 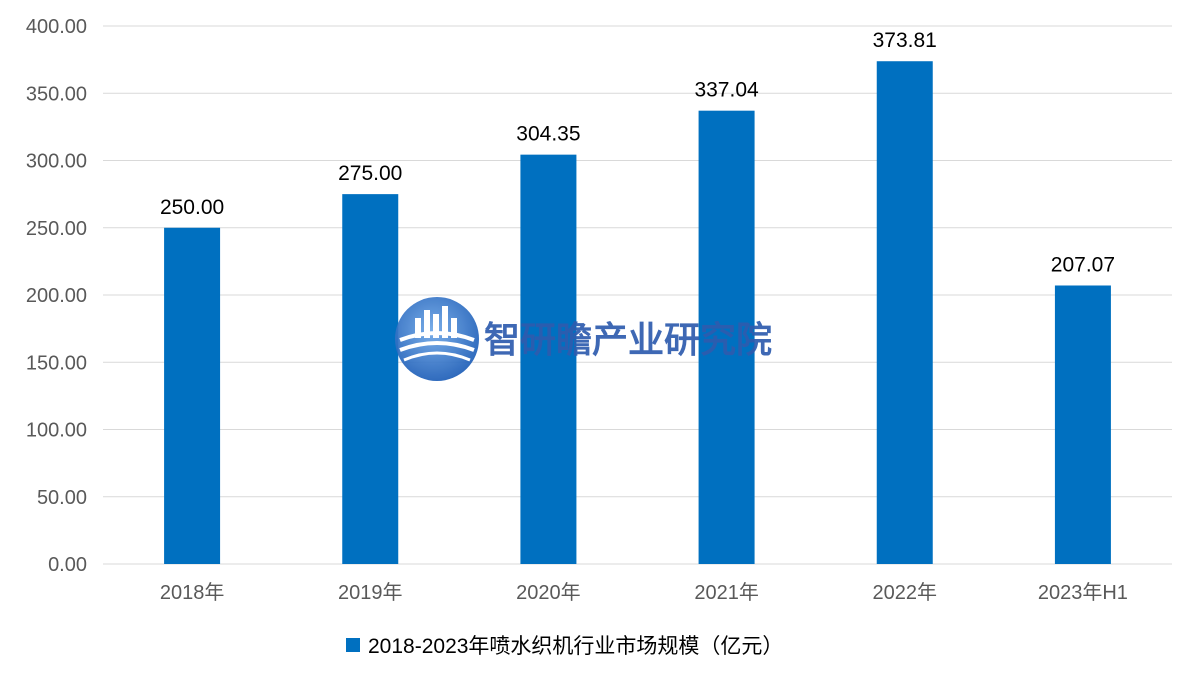 What do you see at coordinates (1083, 264) in the screenshot?
I see `data-label: 207.07` at bounding box center [1083, 264].